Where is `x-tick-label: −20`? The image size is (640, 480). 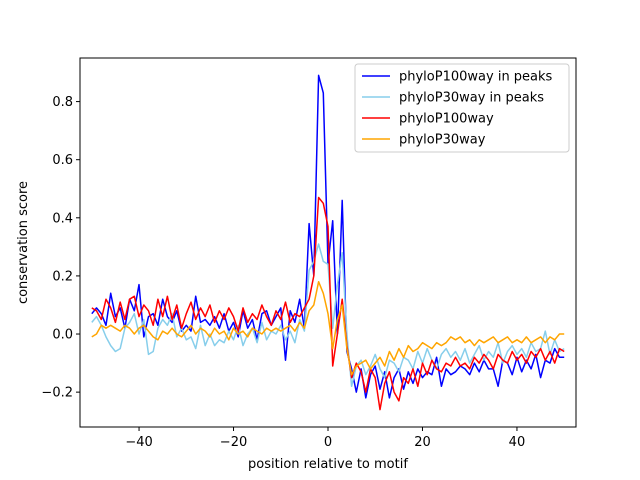
x-tick-label: −20 is located at coordinates (233, 442).